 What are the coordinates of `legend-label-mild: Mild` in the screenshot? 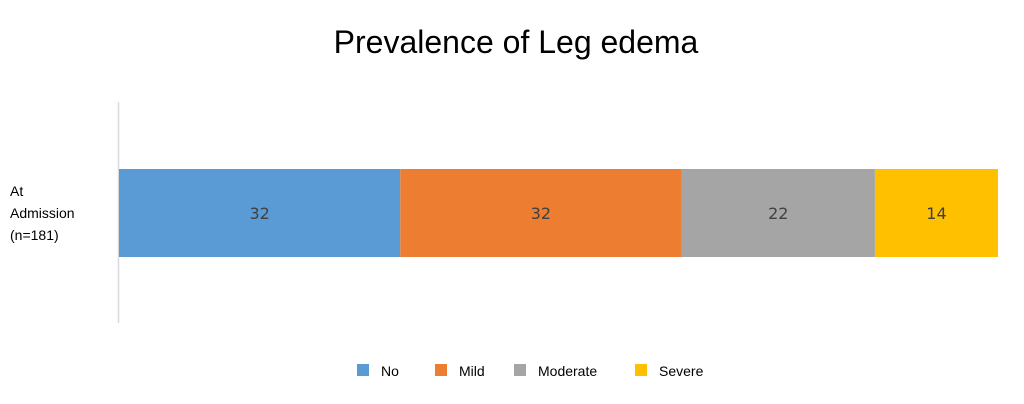 It's located at (472, 371).